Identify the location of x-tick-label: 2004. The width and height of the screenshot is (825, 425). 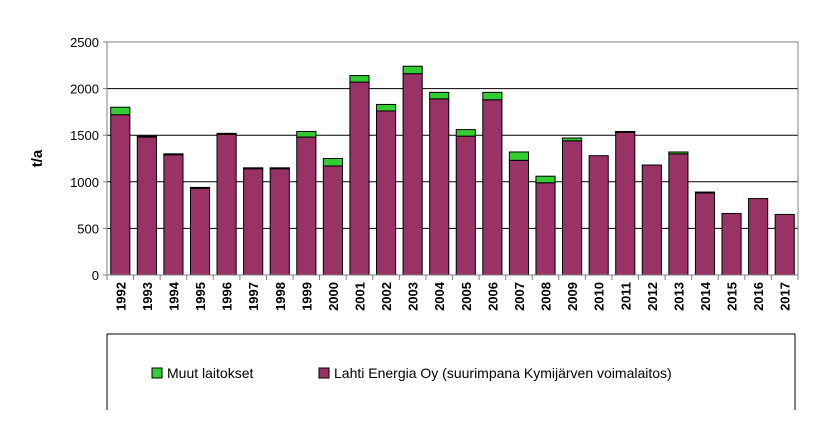
(439, 296).